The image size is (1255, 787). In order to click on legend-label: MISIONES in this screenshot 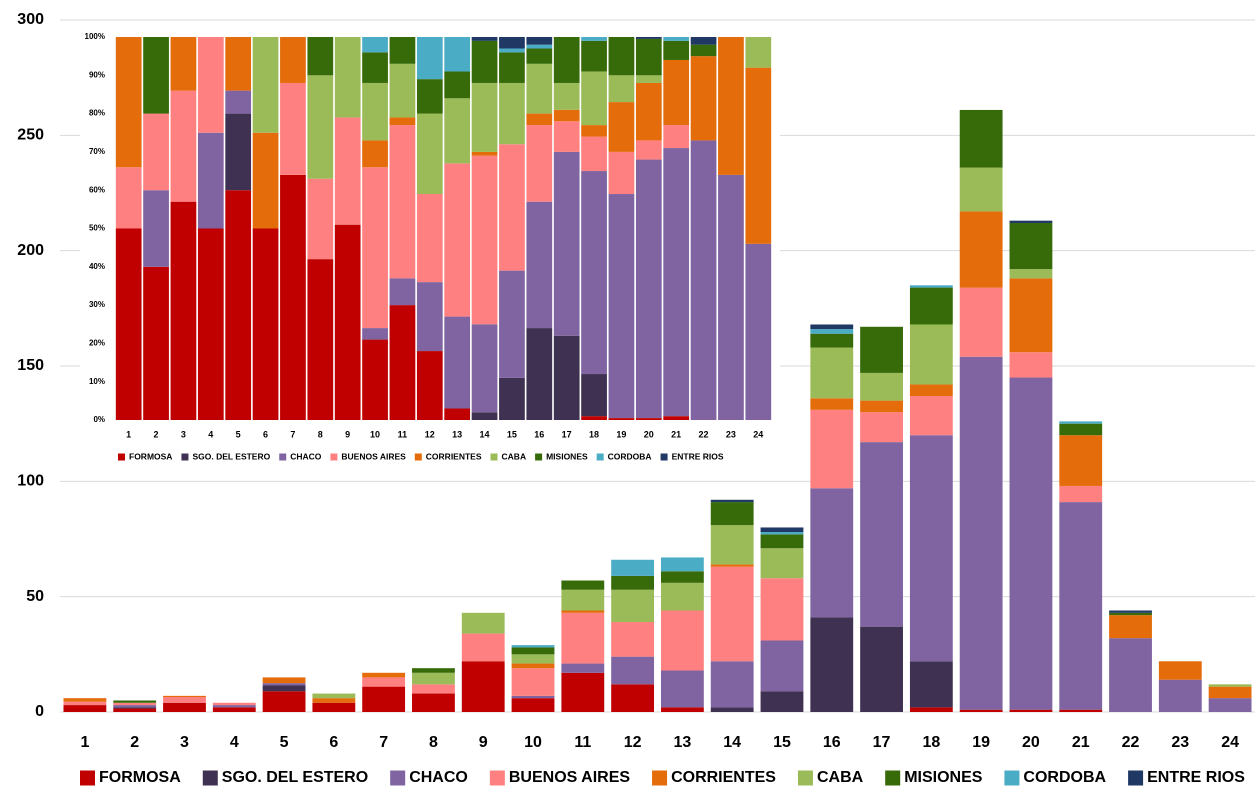, I will do `click(943, 777)`.